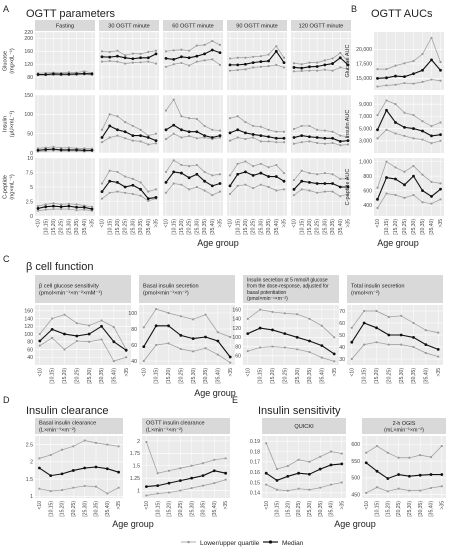 The height and width of the screenshot is (550, 452). Describe the element at coordinates (204, 54) in the screenshot. I see `ogtt-row1-col3-median-point` at that location.